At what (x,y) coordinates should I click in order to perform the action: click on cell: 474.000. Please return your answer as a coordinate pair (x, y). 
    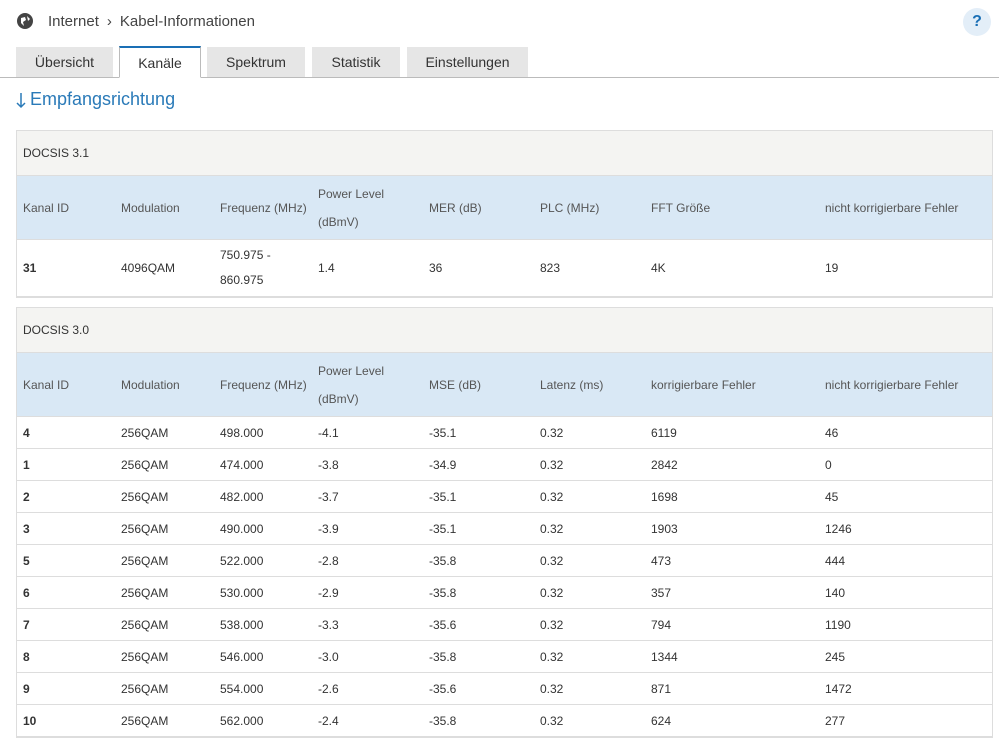
    Looking at the image, I should click on (242, 464).